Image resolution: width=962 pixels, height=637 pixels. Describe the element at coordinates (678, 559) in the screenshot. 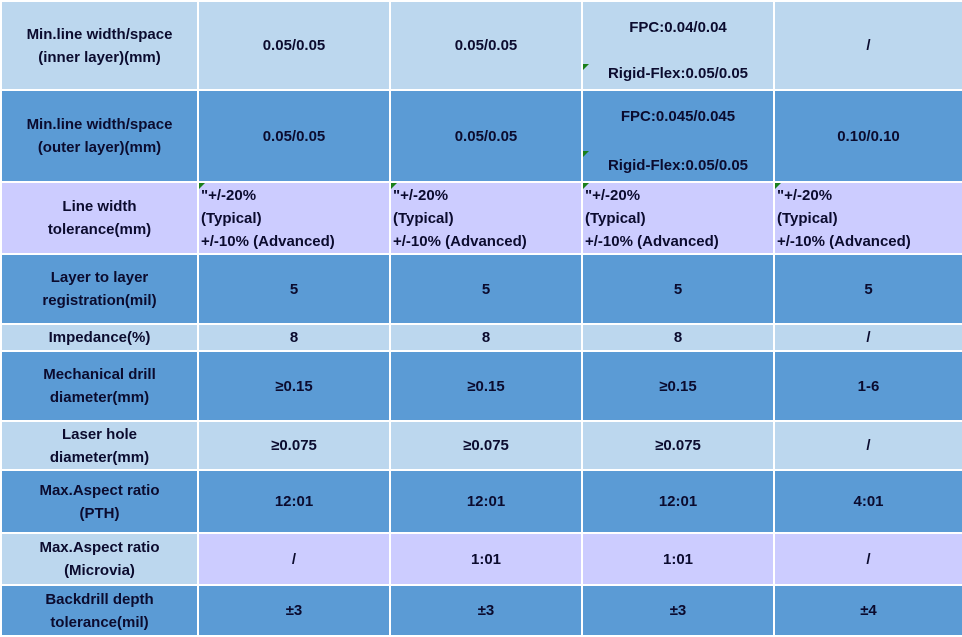

I see `cell-microvia-col3: 1:01` at that location.